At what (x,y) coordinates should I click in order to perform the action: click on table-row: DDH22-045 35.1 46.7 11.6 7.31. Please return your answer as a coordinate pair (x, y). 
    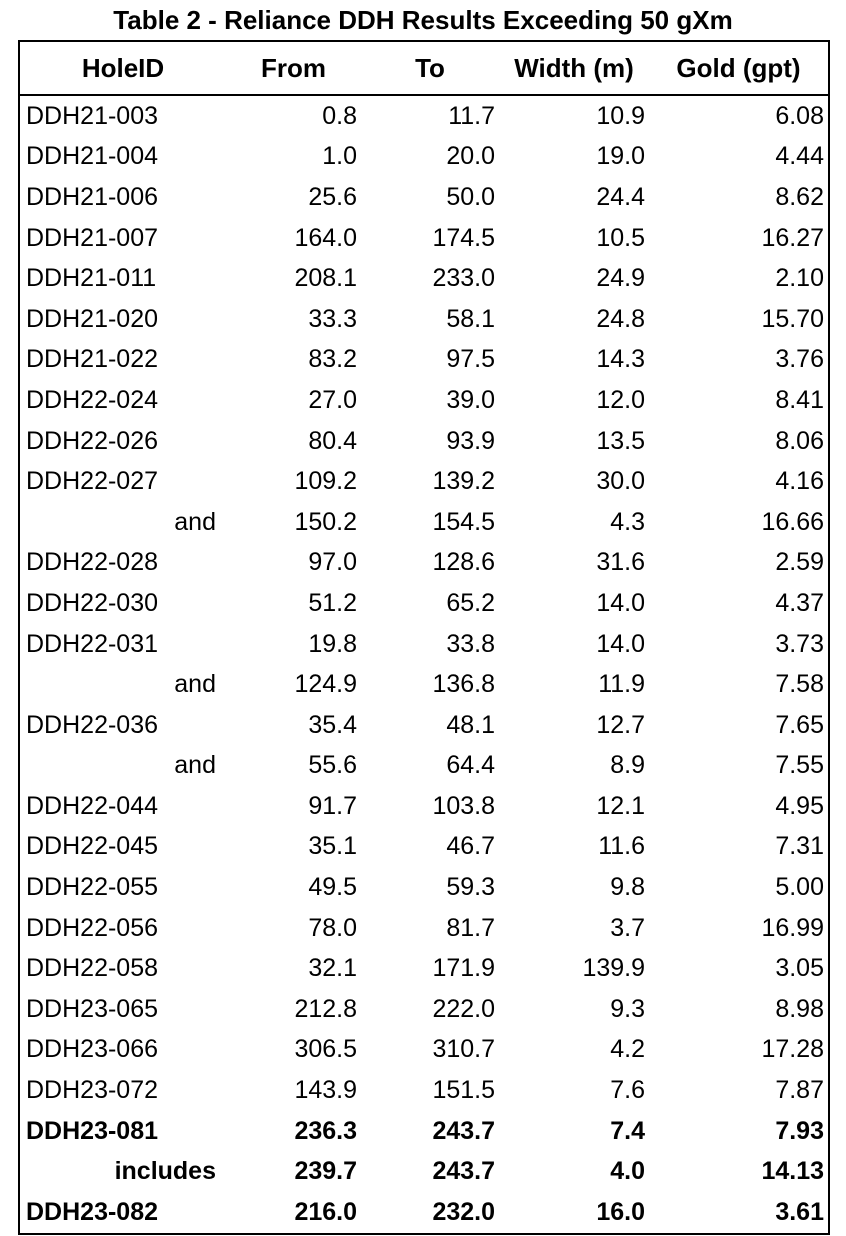
    Looking at the image, I should click on (424, 847).